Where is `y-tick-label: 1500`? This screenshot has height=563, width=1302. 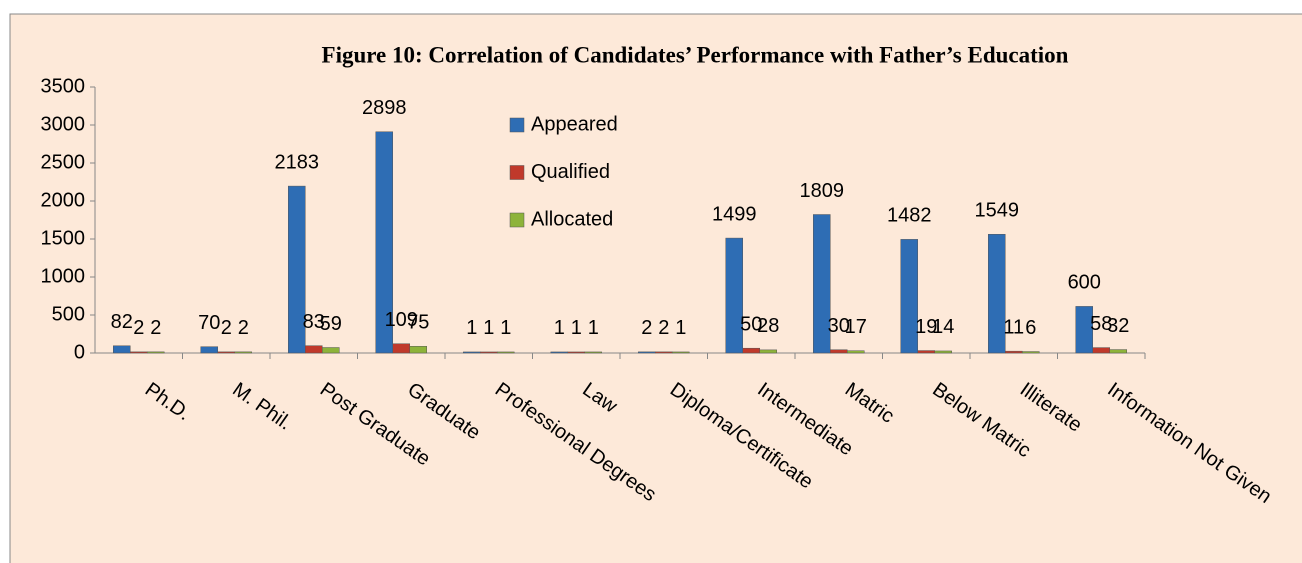 y-tick-label: 1500 is located at coordinates (63, 238).